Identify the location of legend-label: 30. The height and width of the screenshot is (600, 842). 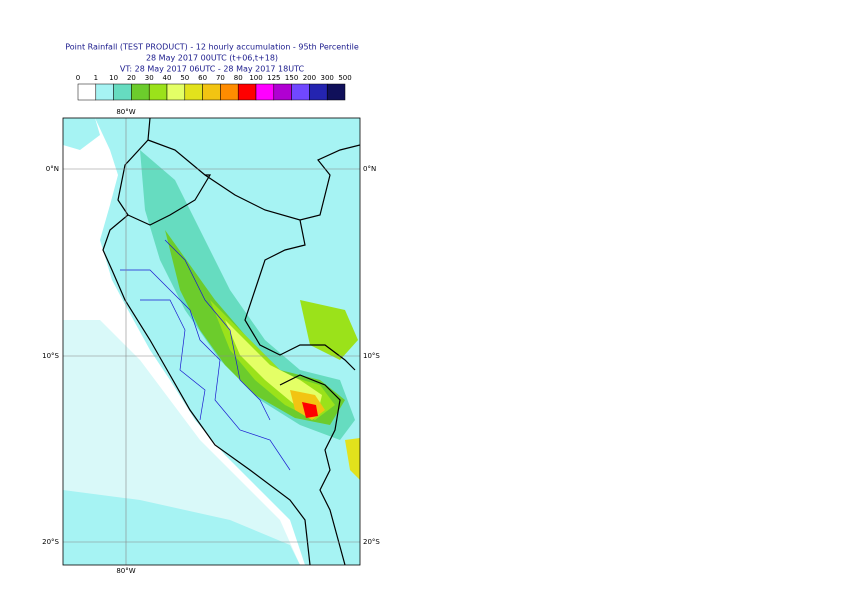
(149, 78).